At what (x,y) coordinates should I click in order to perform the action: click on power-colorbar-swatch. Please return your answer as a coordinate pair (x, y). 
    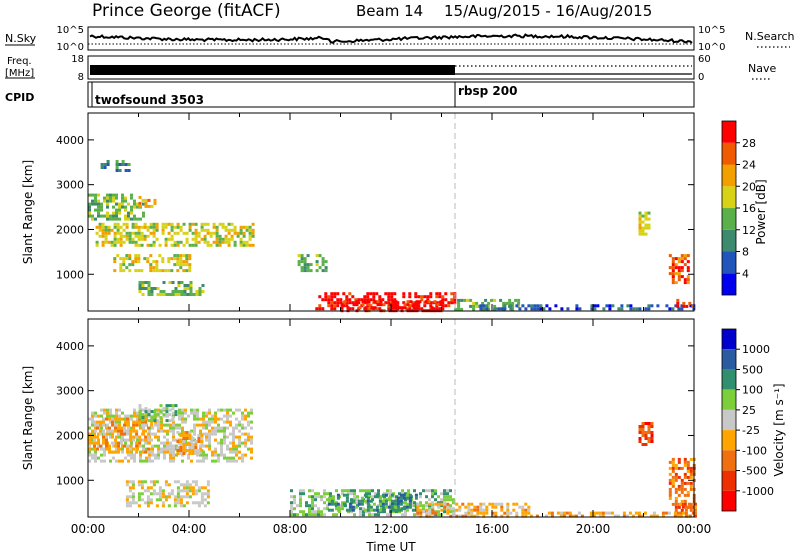
    Looking at the image, I should click on (729, 132).